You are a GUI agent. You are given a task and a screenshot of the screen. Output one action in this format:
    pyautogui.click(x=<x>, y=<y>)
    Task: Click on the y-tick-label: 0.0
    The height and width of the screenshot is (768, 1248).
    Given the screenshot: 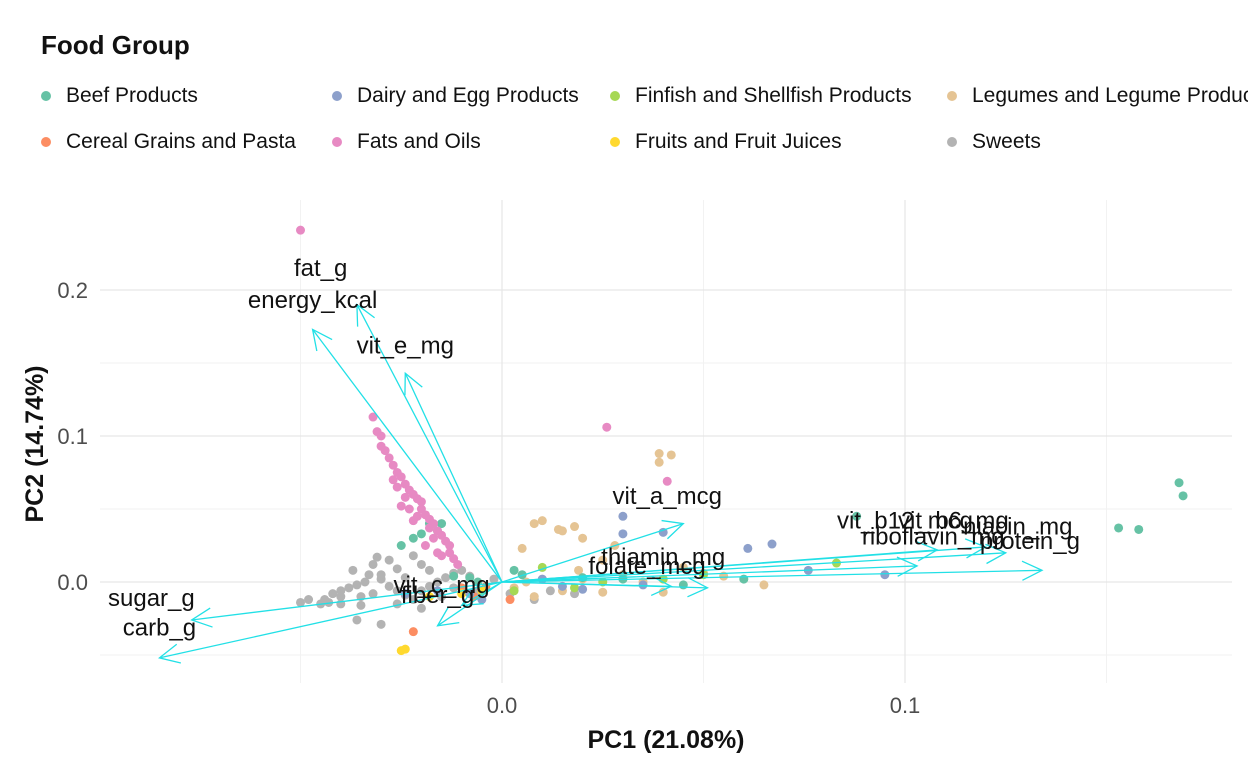 What is the action you would take?
    pyautogui.click(x=72, y=582)
    